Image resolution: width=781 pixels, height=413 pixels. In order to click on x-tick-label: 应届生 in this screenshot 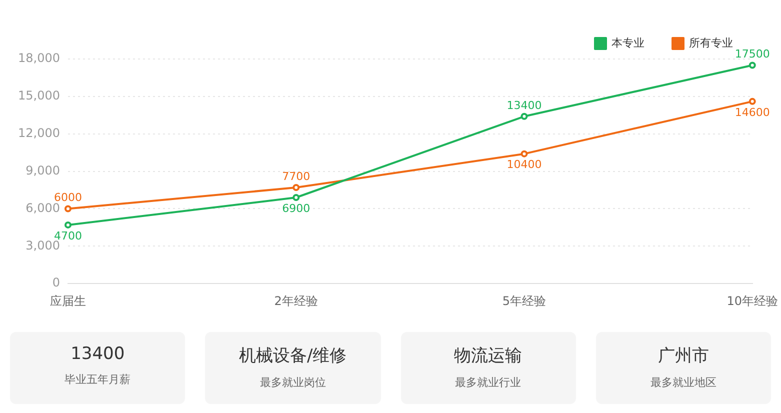, I will do `click(68, 301)`.